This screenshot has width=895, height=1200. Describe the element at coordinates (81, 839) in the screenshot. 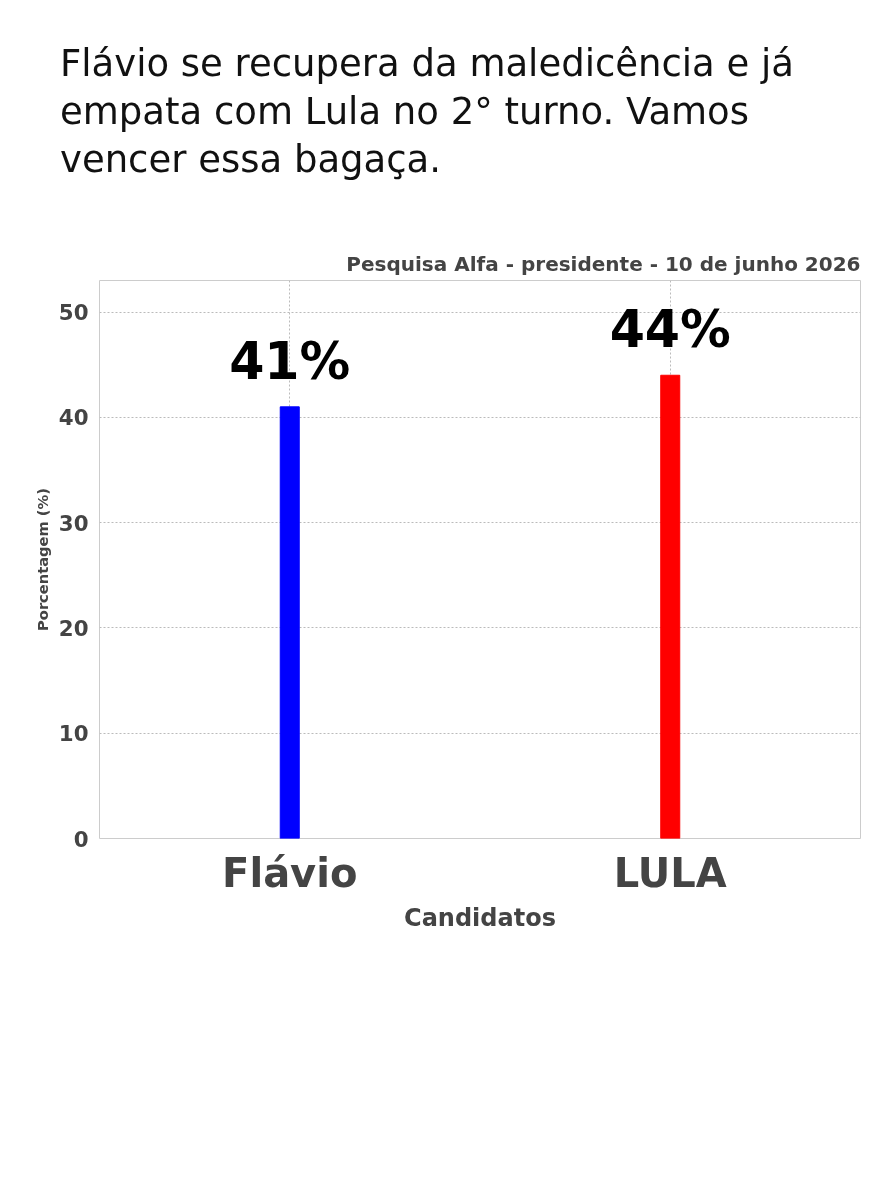

I see `y-tick-label: 0` at that location.